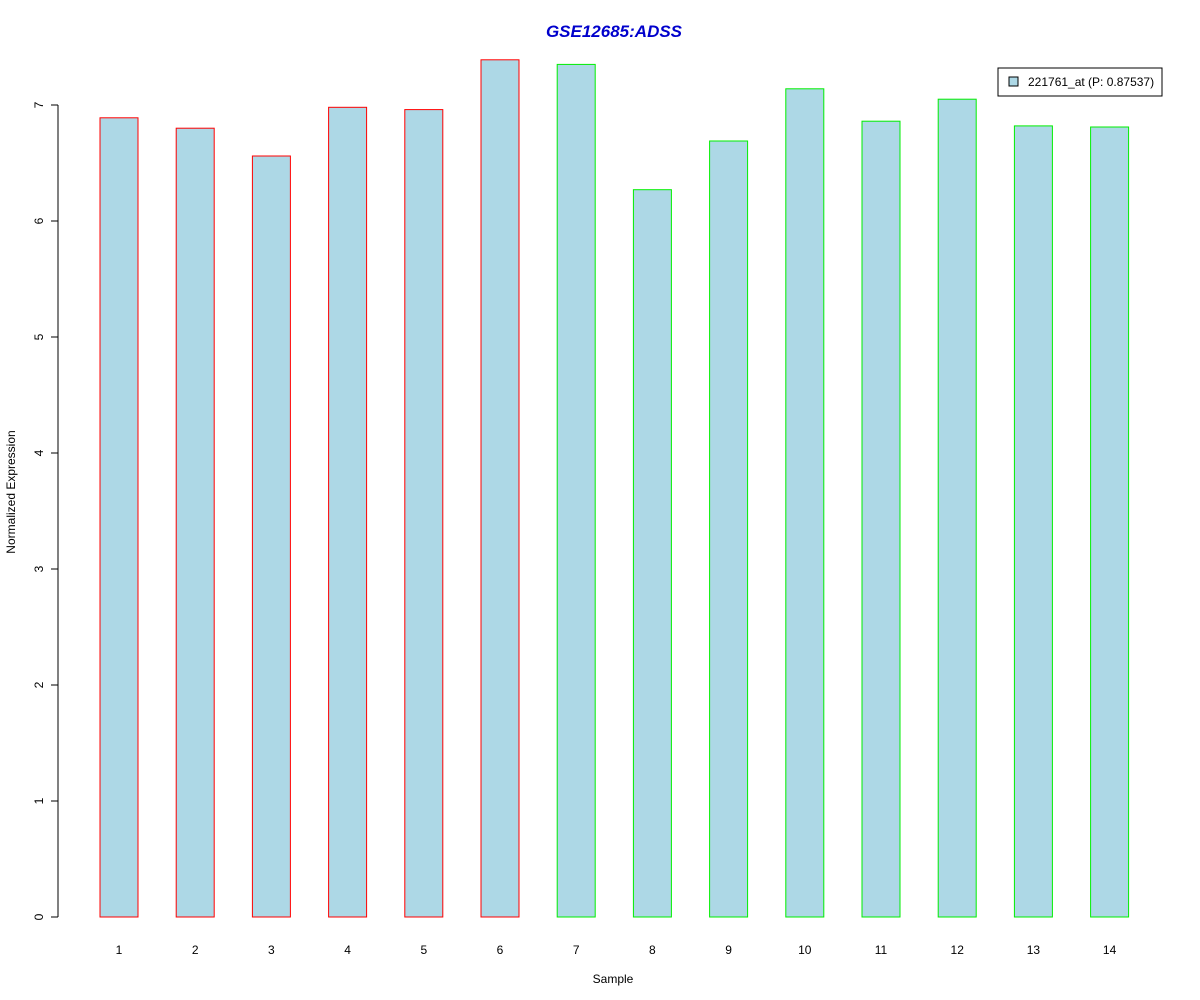 This screenshot has width=1200, height=1000. I want to click on y-tick-label: 6, so click(39, 220).